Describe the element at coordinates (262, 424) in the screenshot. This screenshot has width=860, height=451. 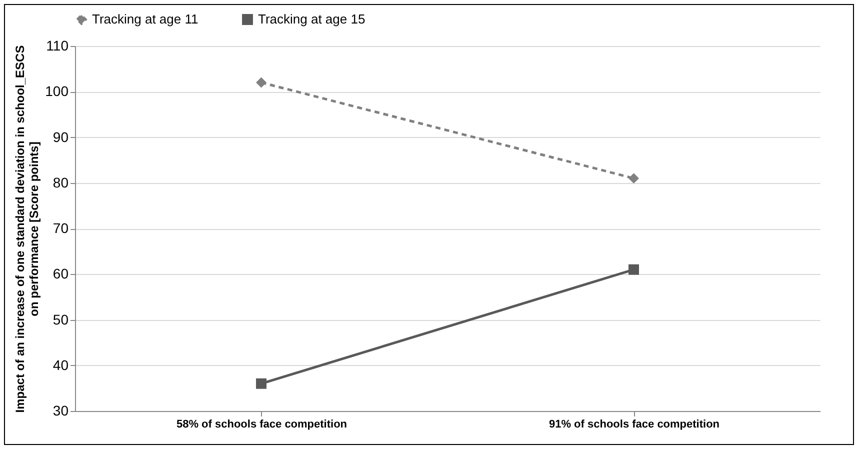
I see `x-tick-label: 58% of schools face competition` at that location.